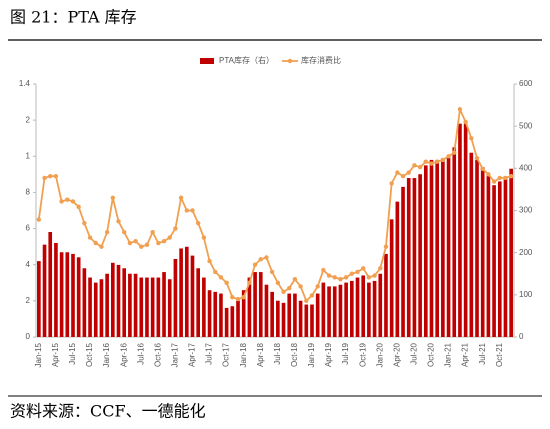 The height and width of the screenshot is (429, 550). I want to click on x-tick-label: Jan-18, so click(243, 354).